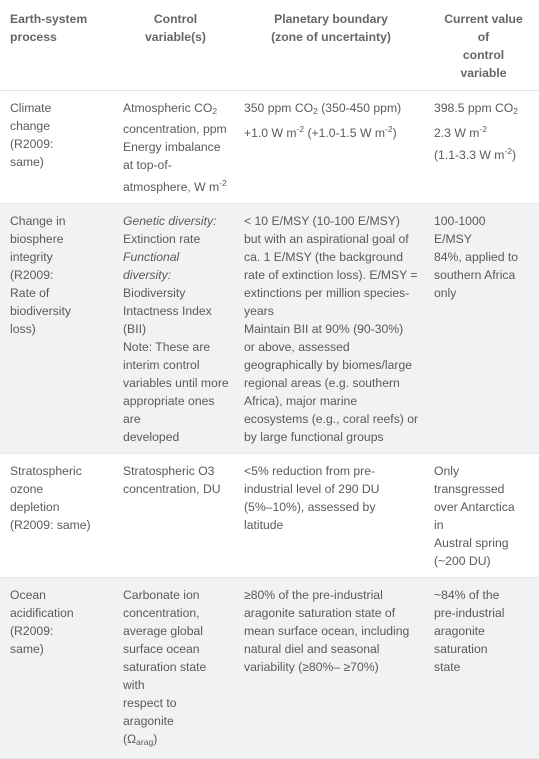 The height and width of the screenshot is (759, 539). What do you see at coordinates (173, 45) in the screenshot?
I see `header-control-variable: Control variable(s)` at bounding box center [173, 45].